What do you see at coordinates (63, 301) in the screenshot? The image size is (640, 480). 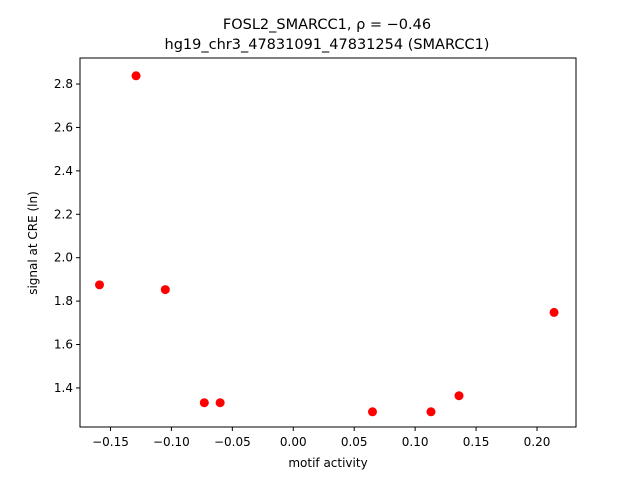 I see `y-tick-label: 1.8` at bounding box center [63, 301].